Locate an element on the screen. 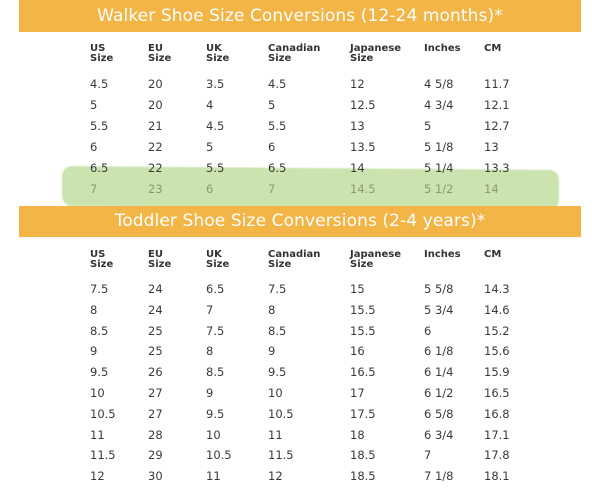  cell-eu-size: 26 is located at coordinates (155, 372).